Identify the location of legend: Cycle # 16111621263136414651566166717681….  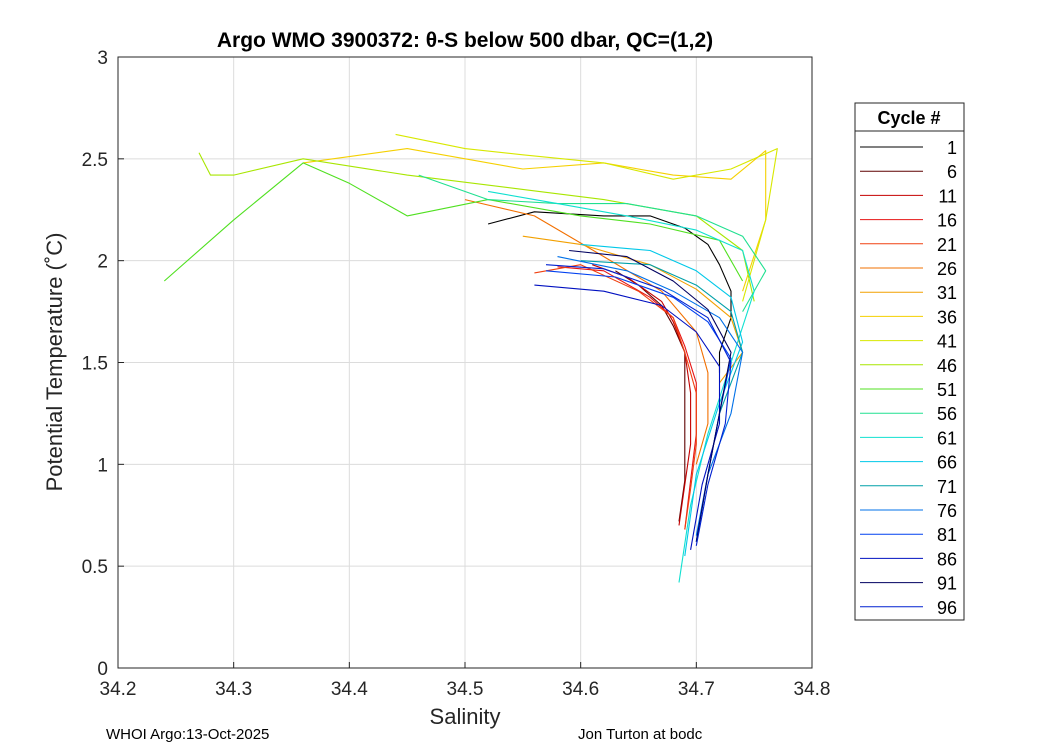
(909, 361).